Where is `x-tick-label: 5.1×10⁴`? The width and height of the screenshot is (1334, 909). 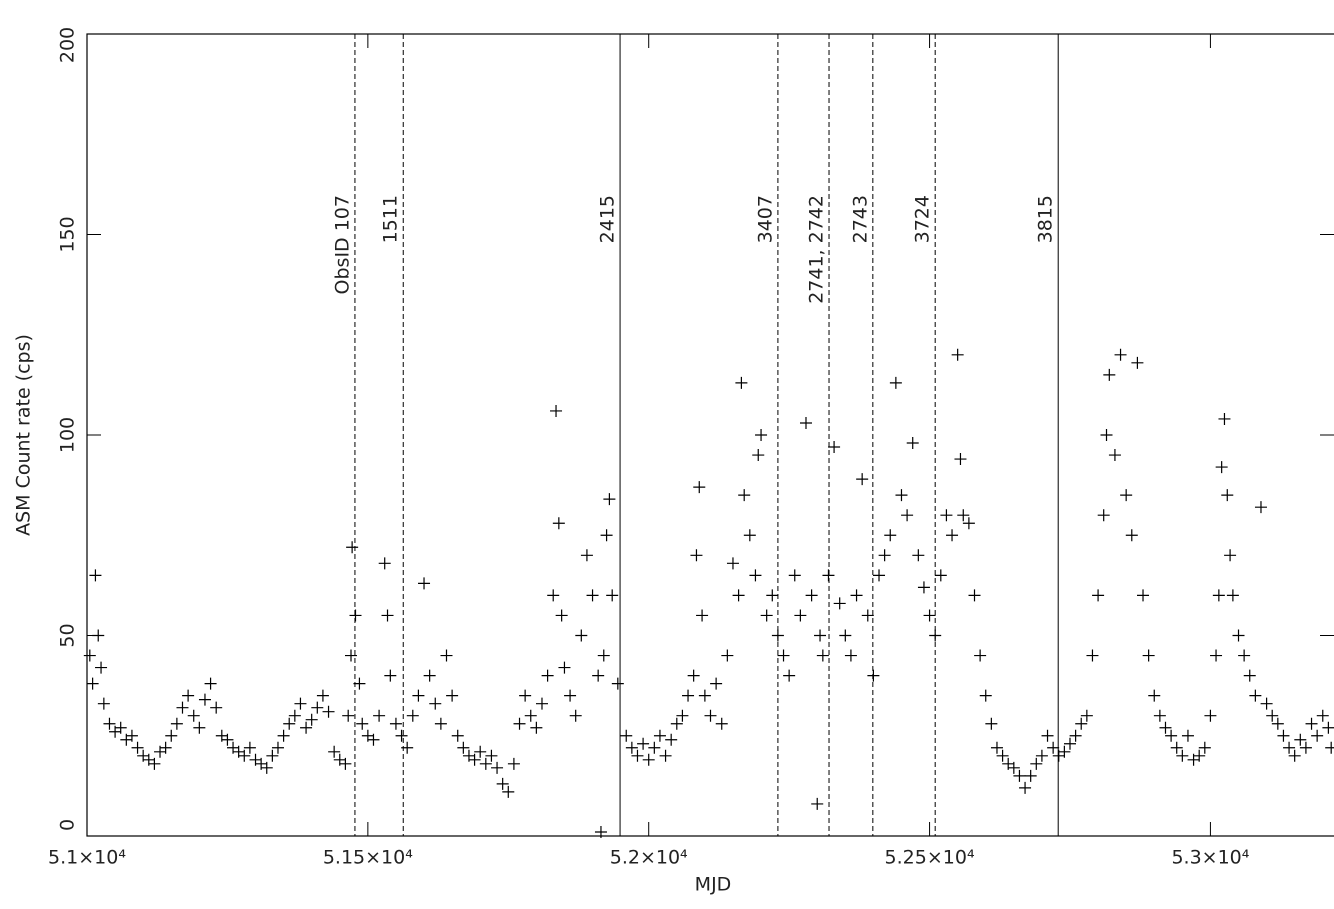
x-tick-label: 5.1×10⁴ is located at coordinates (87, 858).